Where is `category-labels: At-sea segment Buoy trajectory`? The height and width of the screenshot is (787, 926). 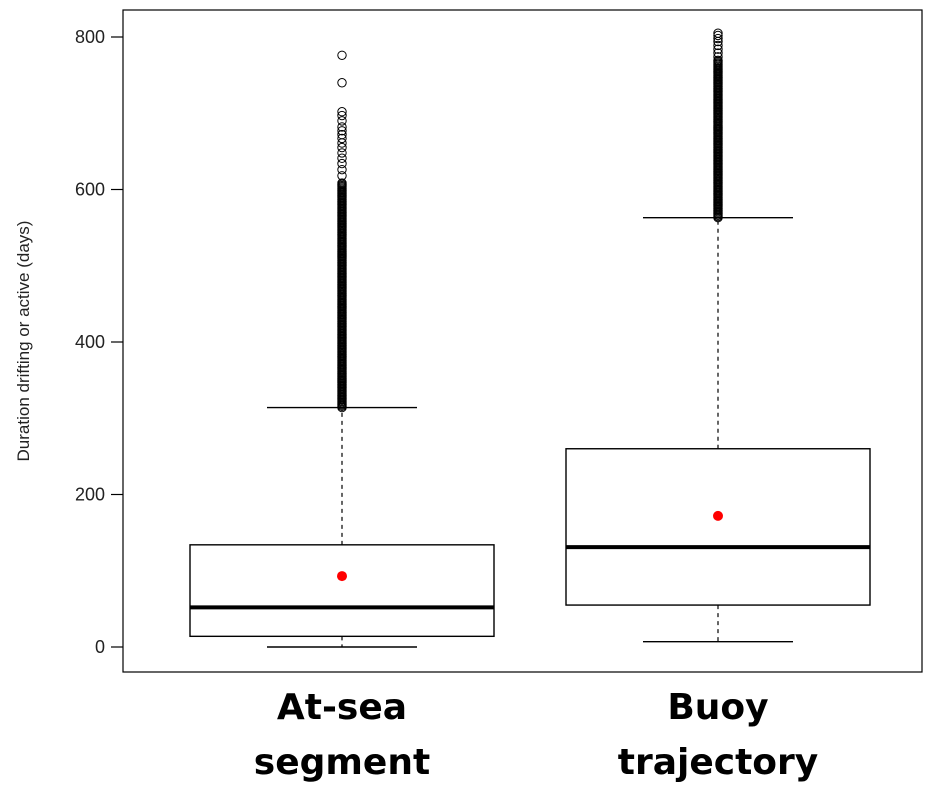
category-labels: At-sea segment Buoy trajectory is located at coordinates (536, 735).